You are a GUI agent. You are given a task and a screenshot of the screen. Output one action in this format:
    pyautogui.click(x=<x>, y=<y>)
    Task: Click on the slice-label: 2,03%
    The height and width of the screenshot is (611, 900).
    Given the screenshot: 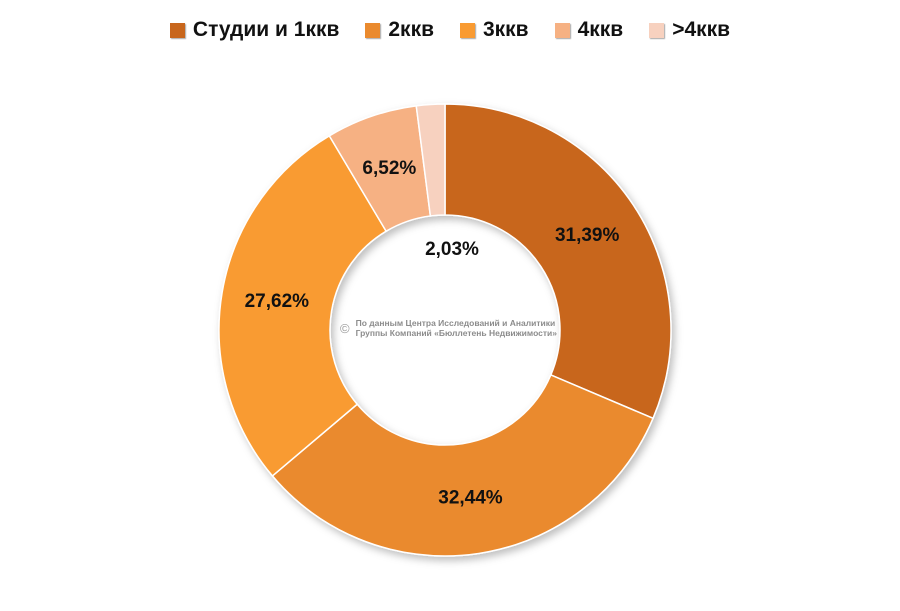 What is the action you would take?
    pyautogui.click(x=452, y=249)
    